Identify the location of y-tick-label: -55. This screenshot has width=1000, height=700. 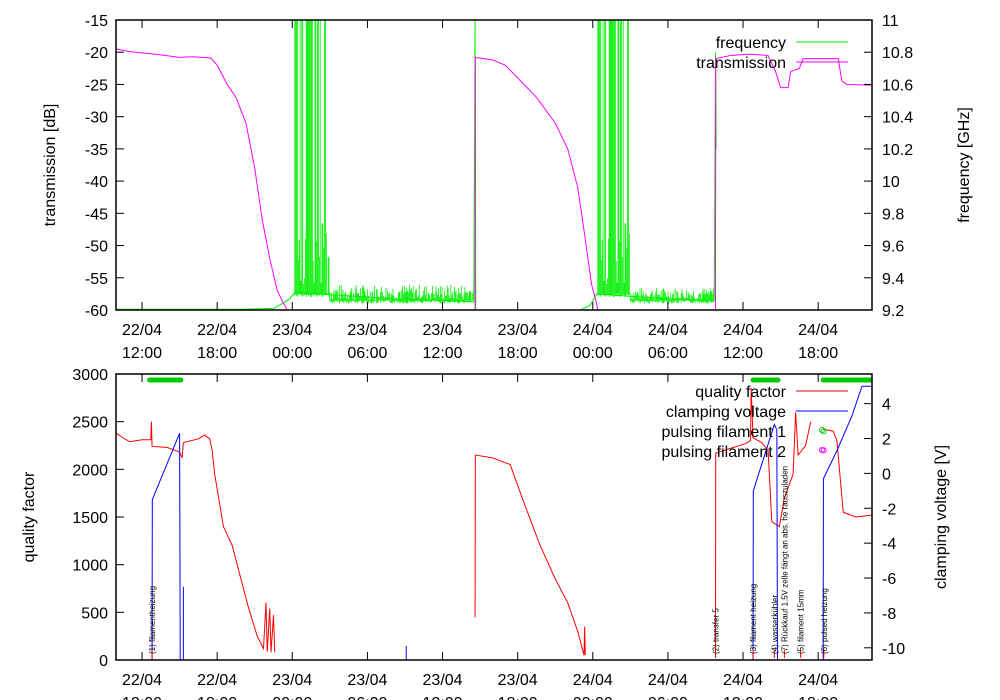
(96, 279).